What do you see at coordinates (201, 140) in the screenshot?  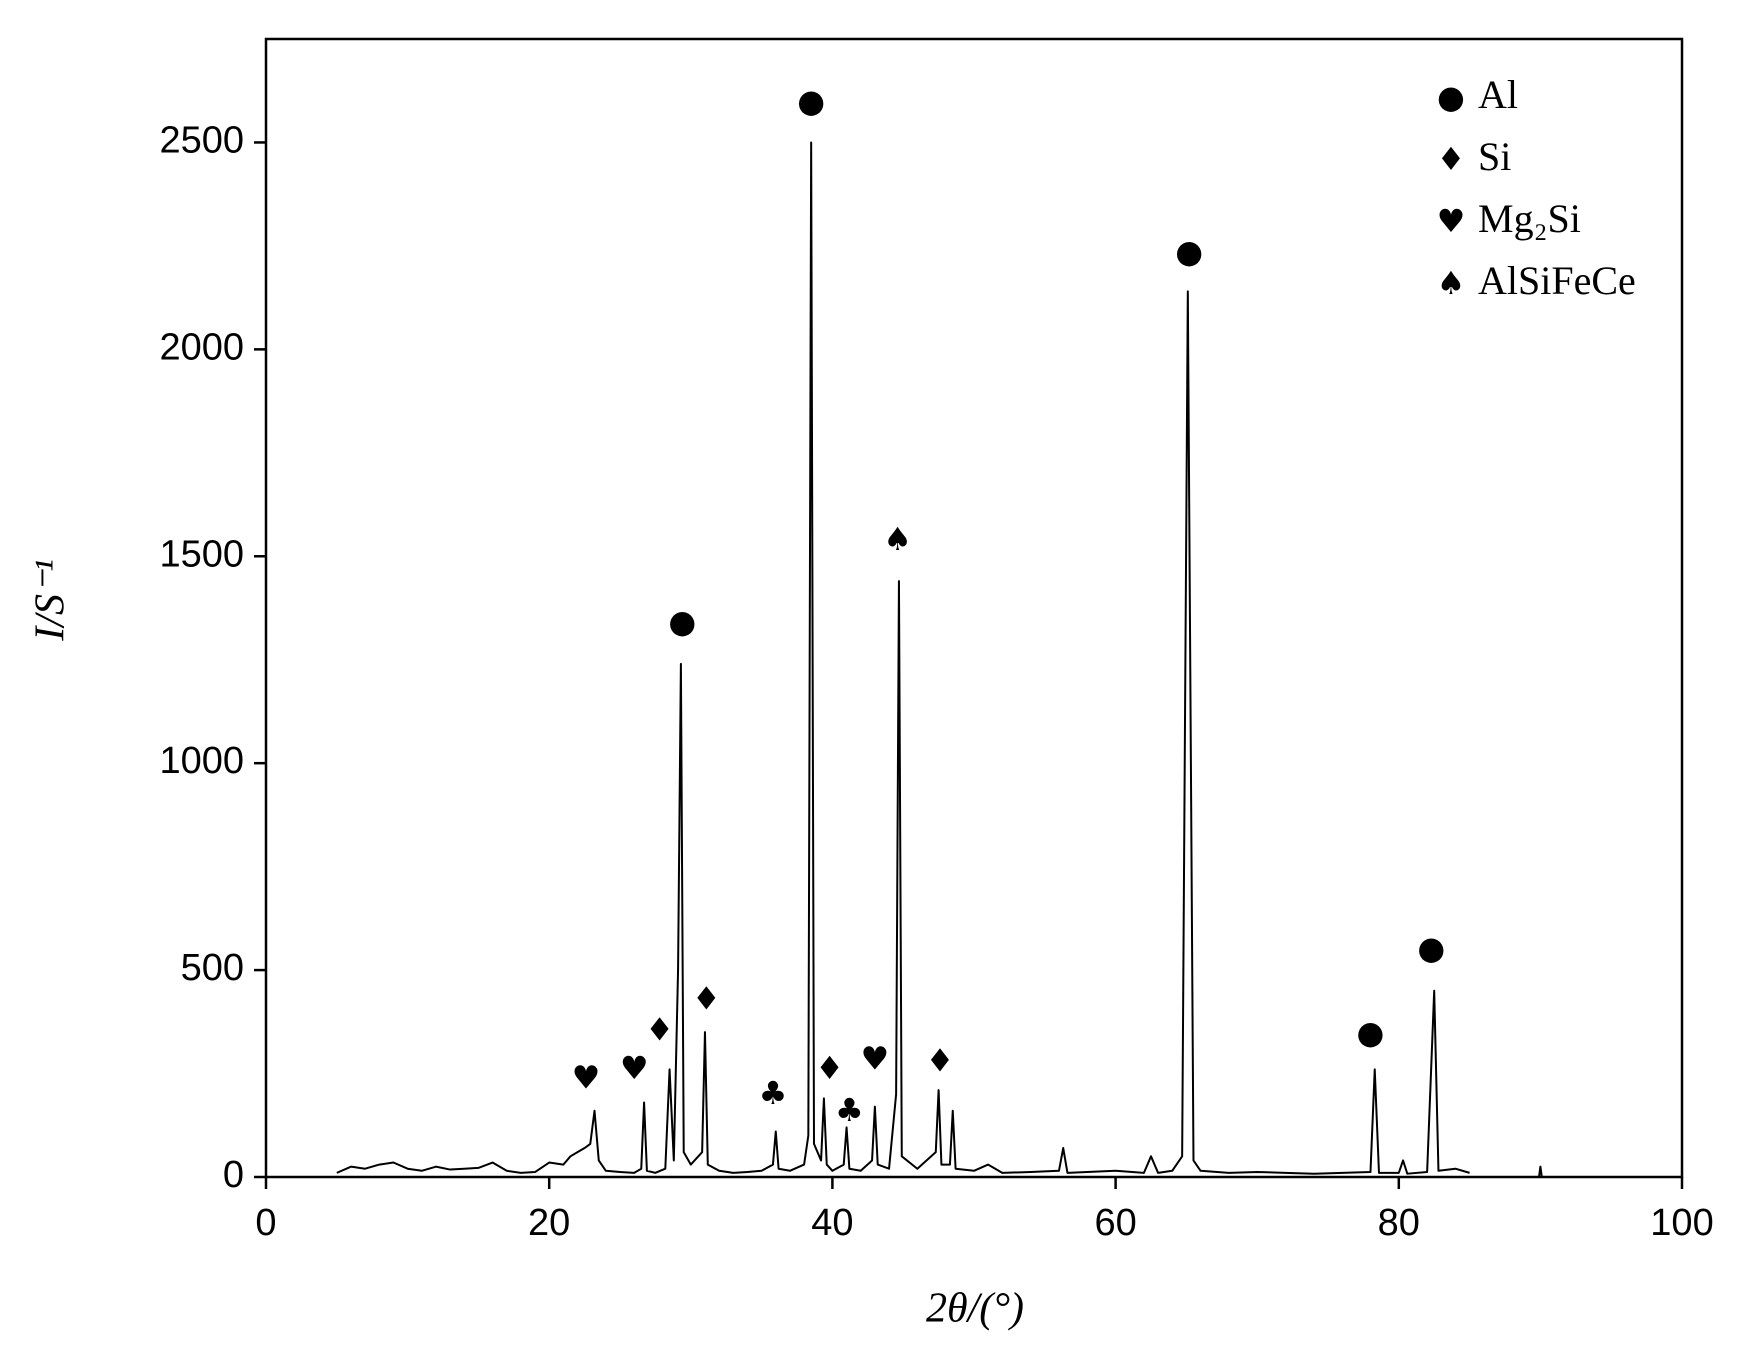 I see `y-tick-label: 2500` at bounding box center [201, 140].